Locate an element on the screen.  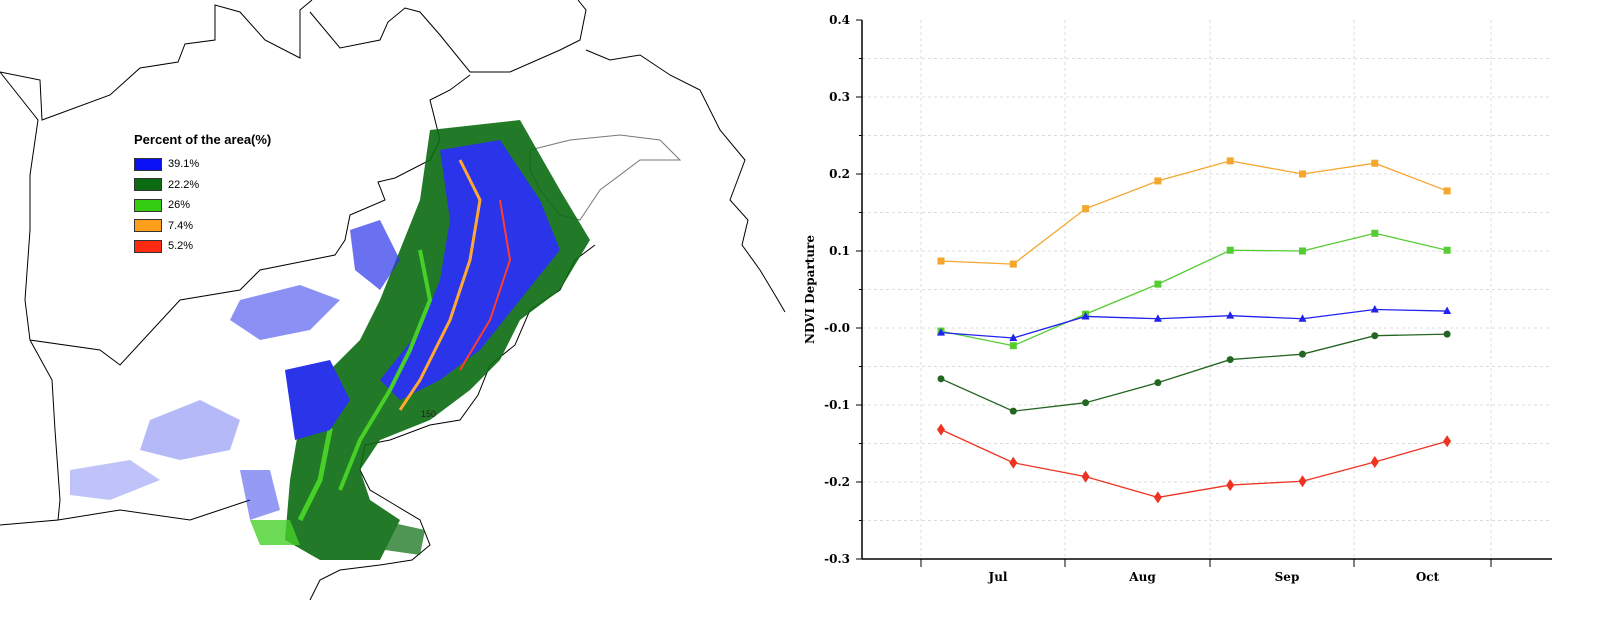
map-annotation: 150 is located at coordinates (429, 414).